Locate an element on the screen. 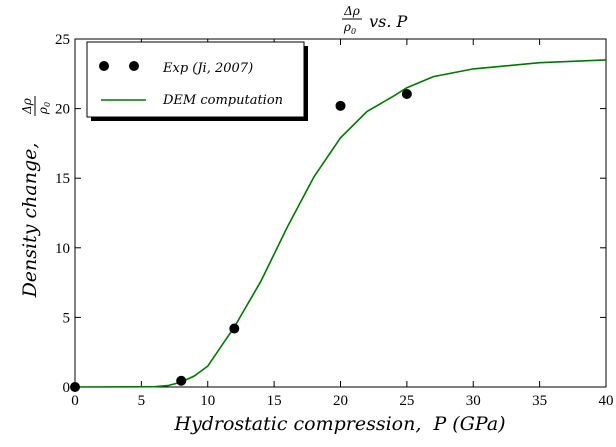 This screenshot has width=616, height=447. y-axis-fraction-denominator: ρ0 is located at coordinates (44, 108).